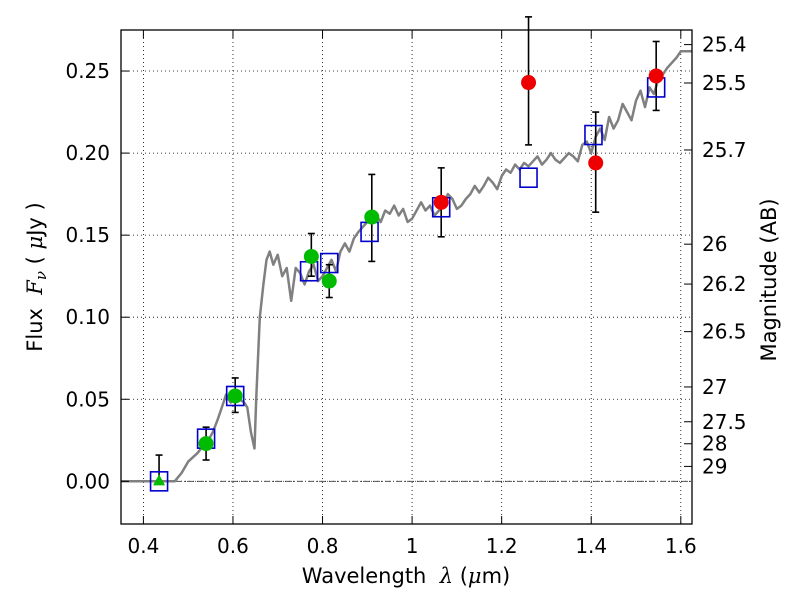 This screenshot has height=600, width=800. What do you see at coordinates (724, 332) in the screenshot?
I see `y2-tick-label: 26.5` at bounding box center [724, 332].